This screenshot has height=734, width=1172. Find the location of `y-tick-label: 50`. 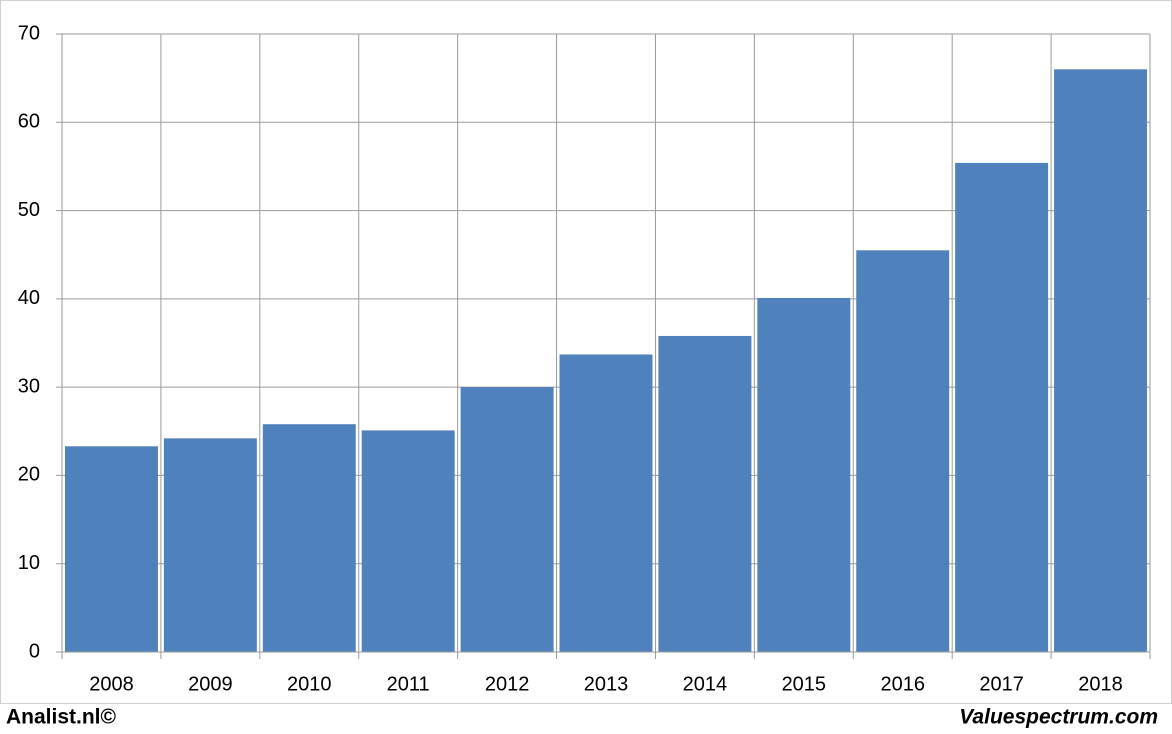

y-tick-label: 50 is located at coordinates (29, 210).